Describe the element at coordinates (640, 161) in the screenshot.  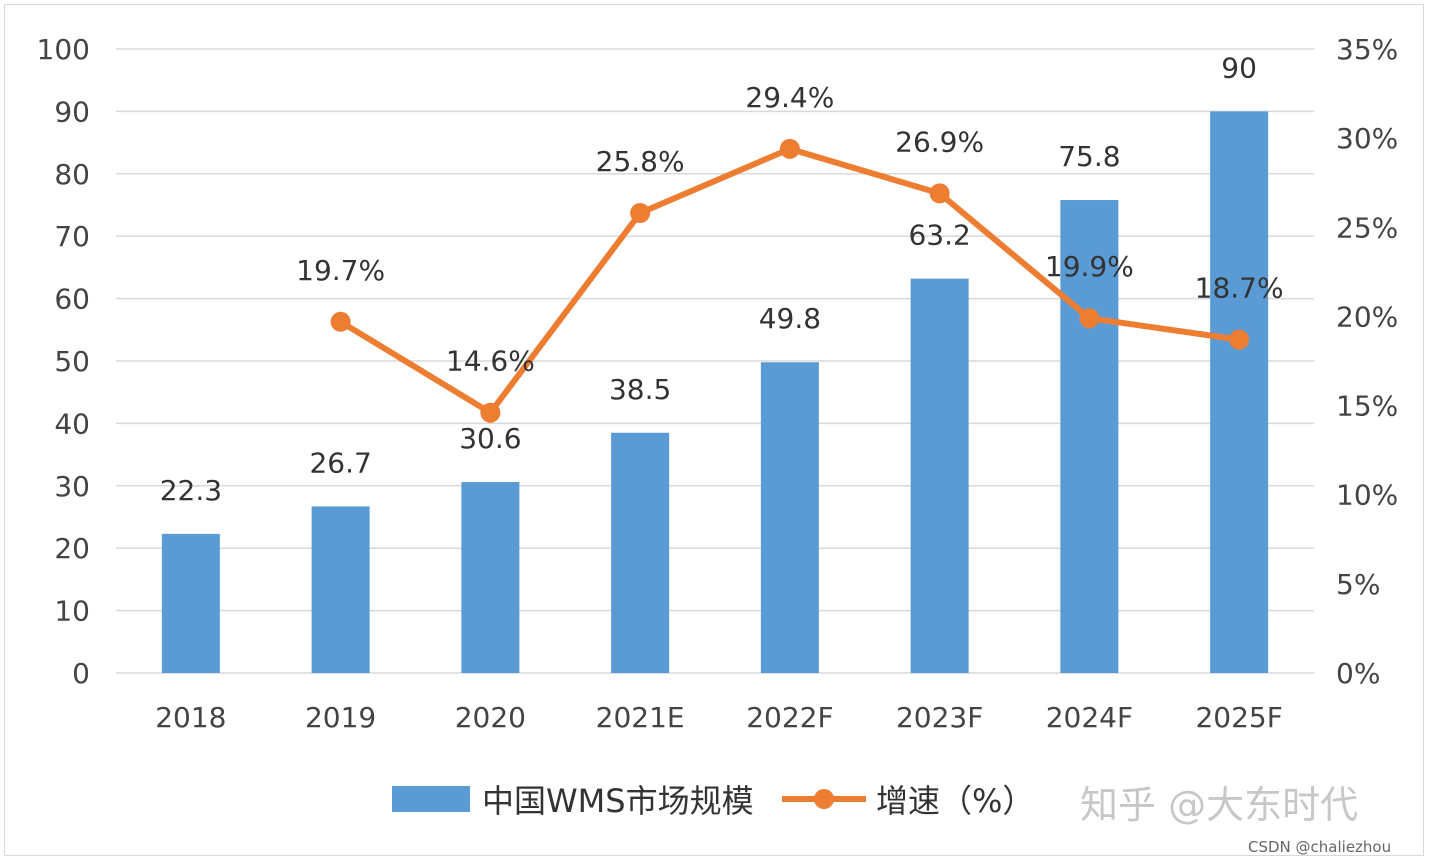
I see `line-data-label: 25.8%` at that location.